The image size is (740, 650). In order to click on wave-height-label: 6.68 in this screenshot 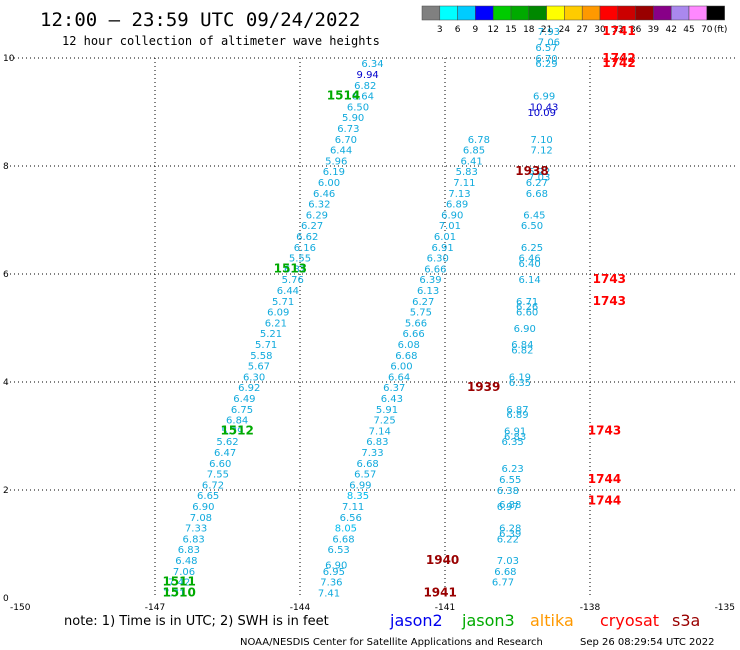, I will do `click(343, 539)`.